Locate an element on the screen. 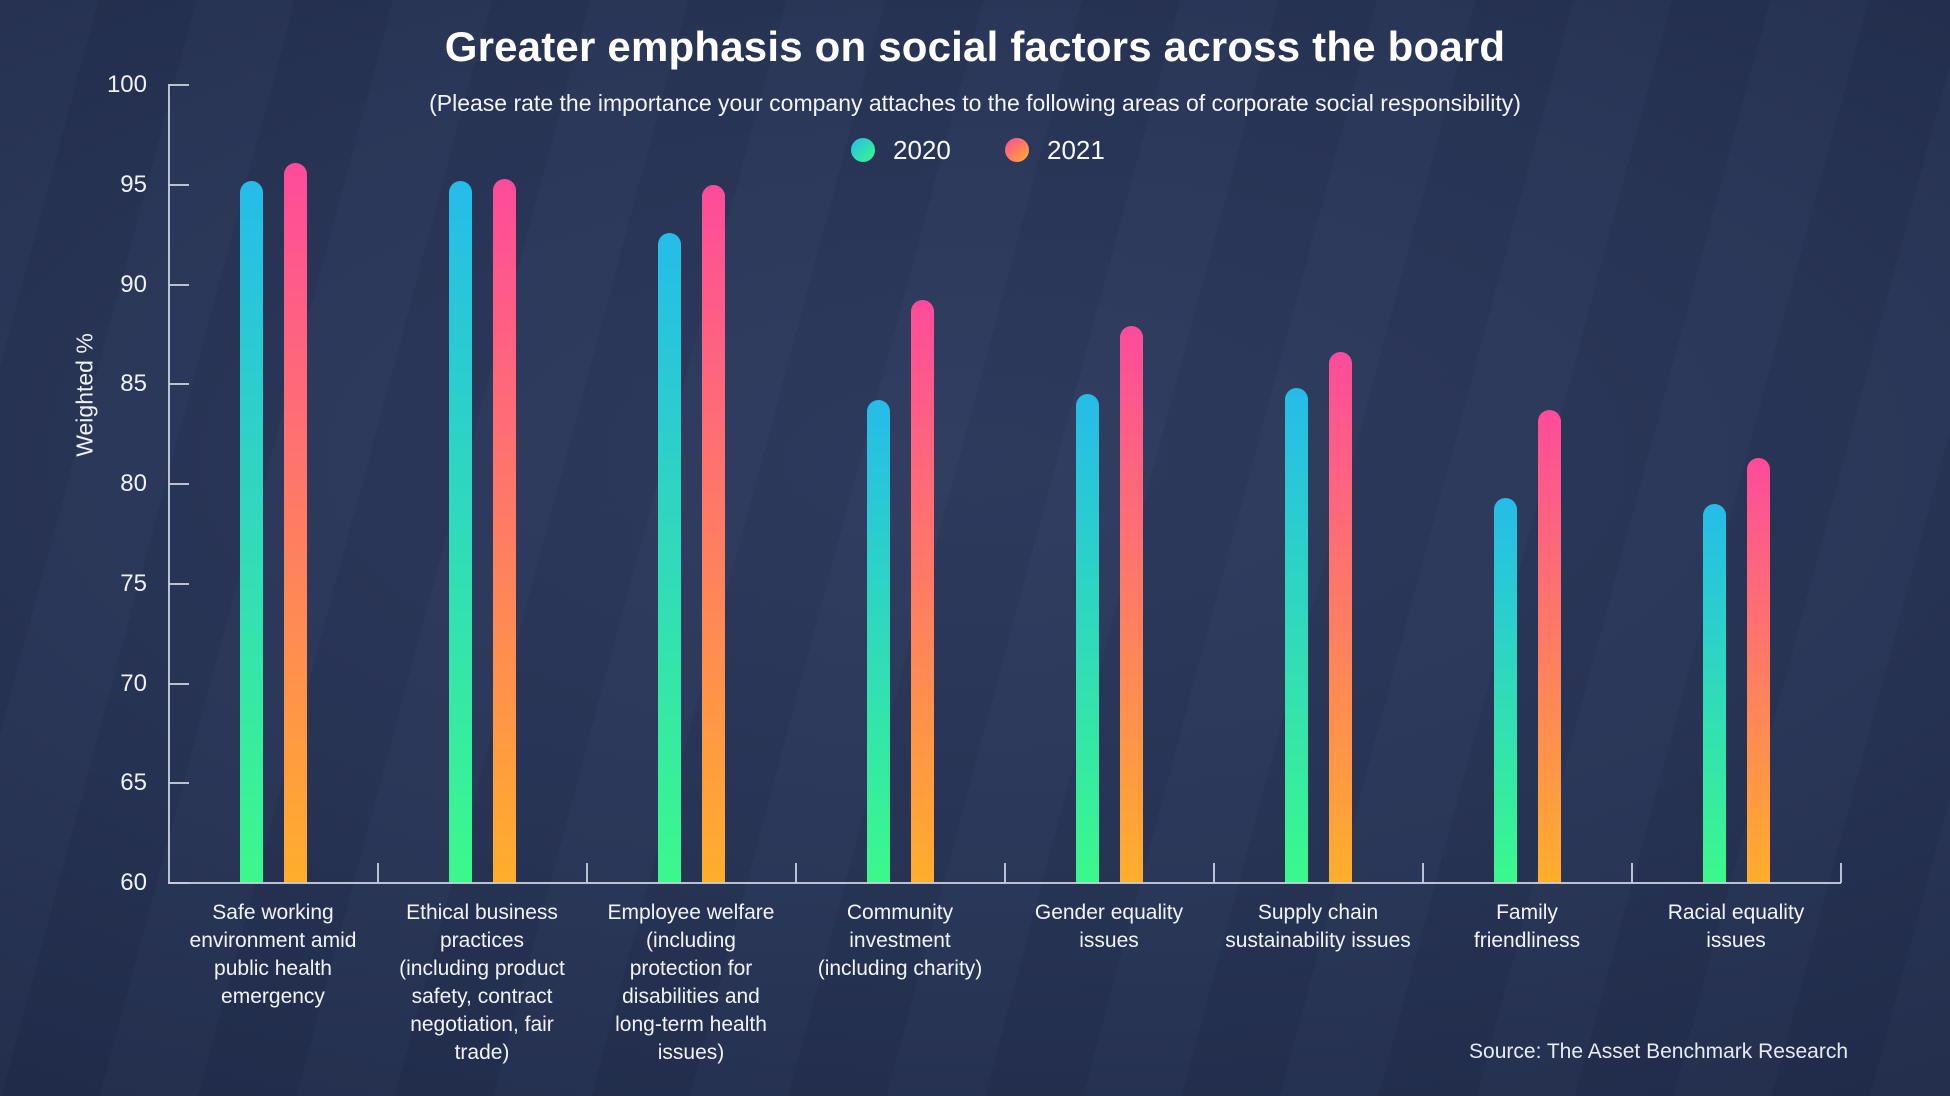  legend-label-2021: 2021 is located at coordinates (1076, 150).